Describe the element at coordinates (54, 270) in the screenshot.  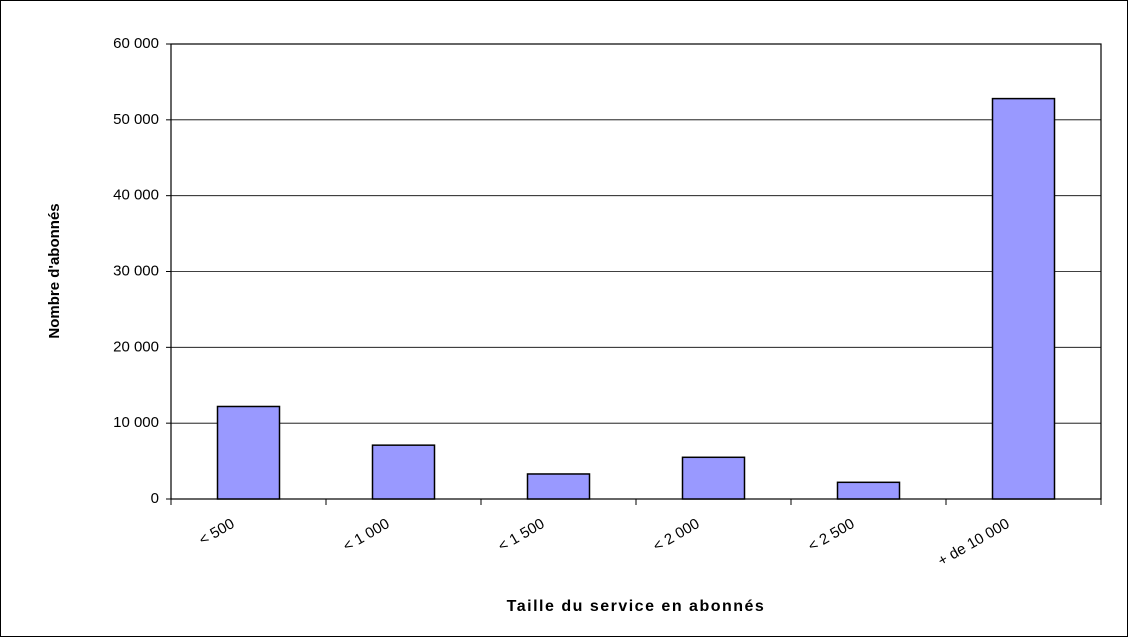
I see `y-axis-title: Nombre d'abonnés` at that location.